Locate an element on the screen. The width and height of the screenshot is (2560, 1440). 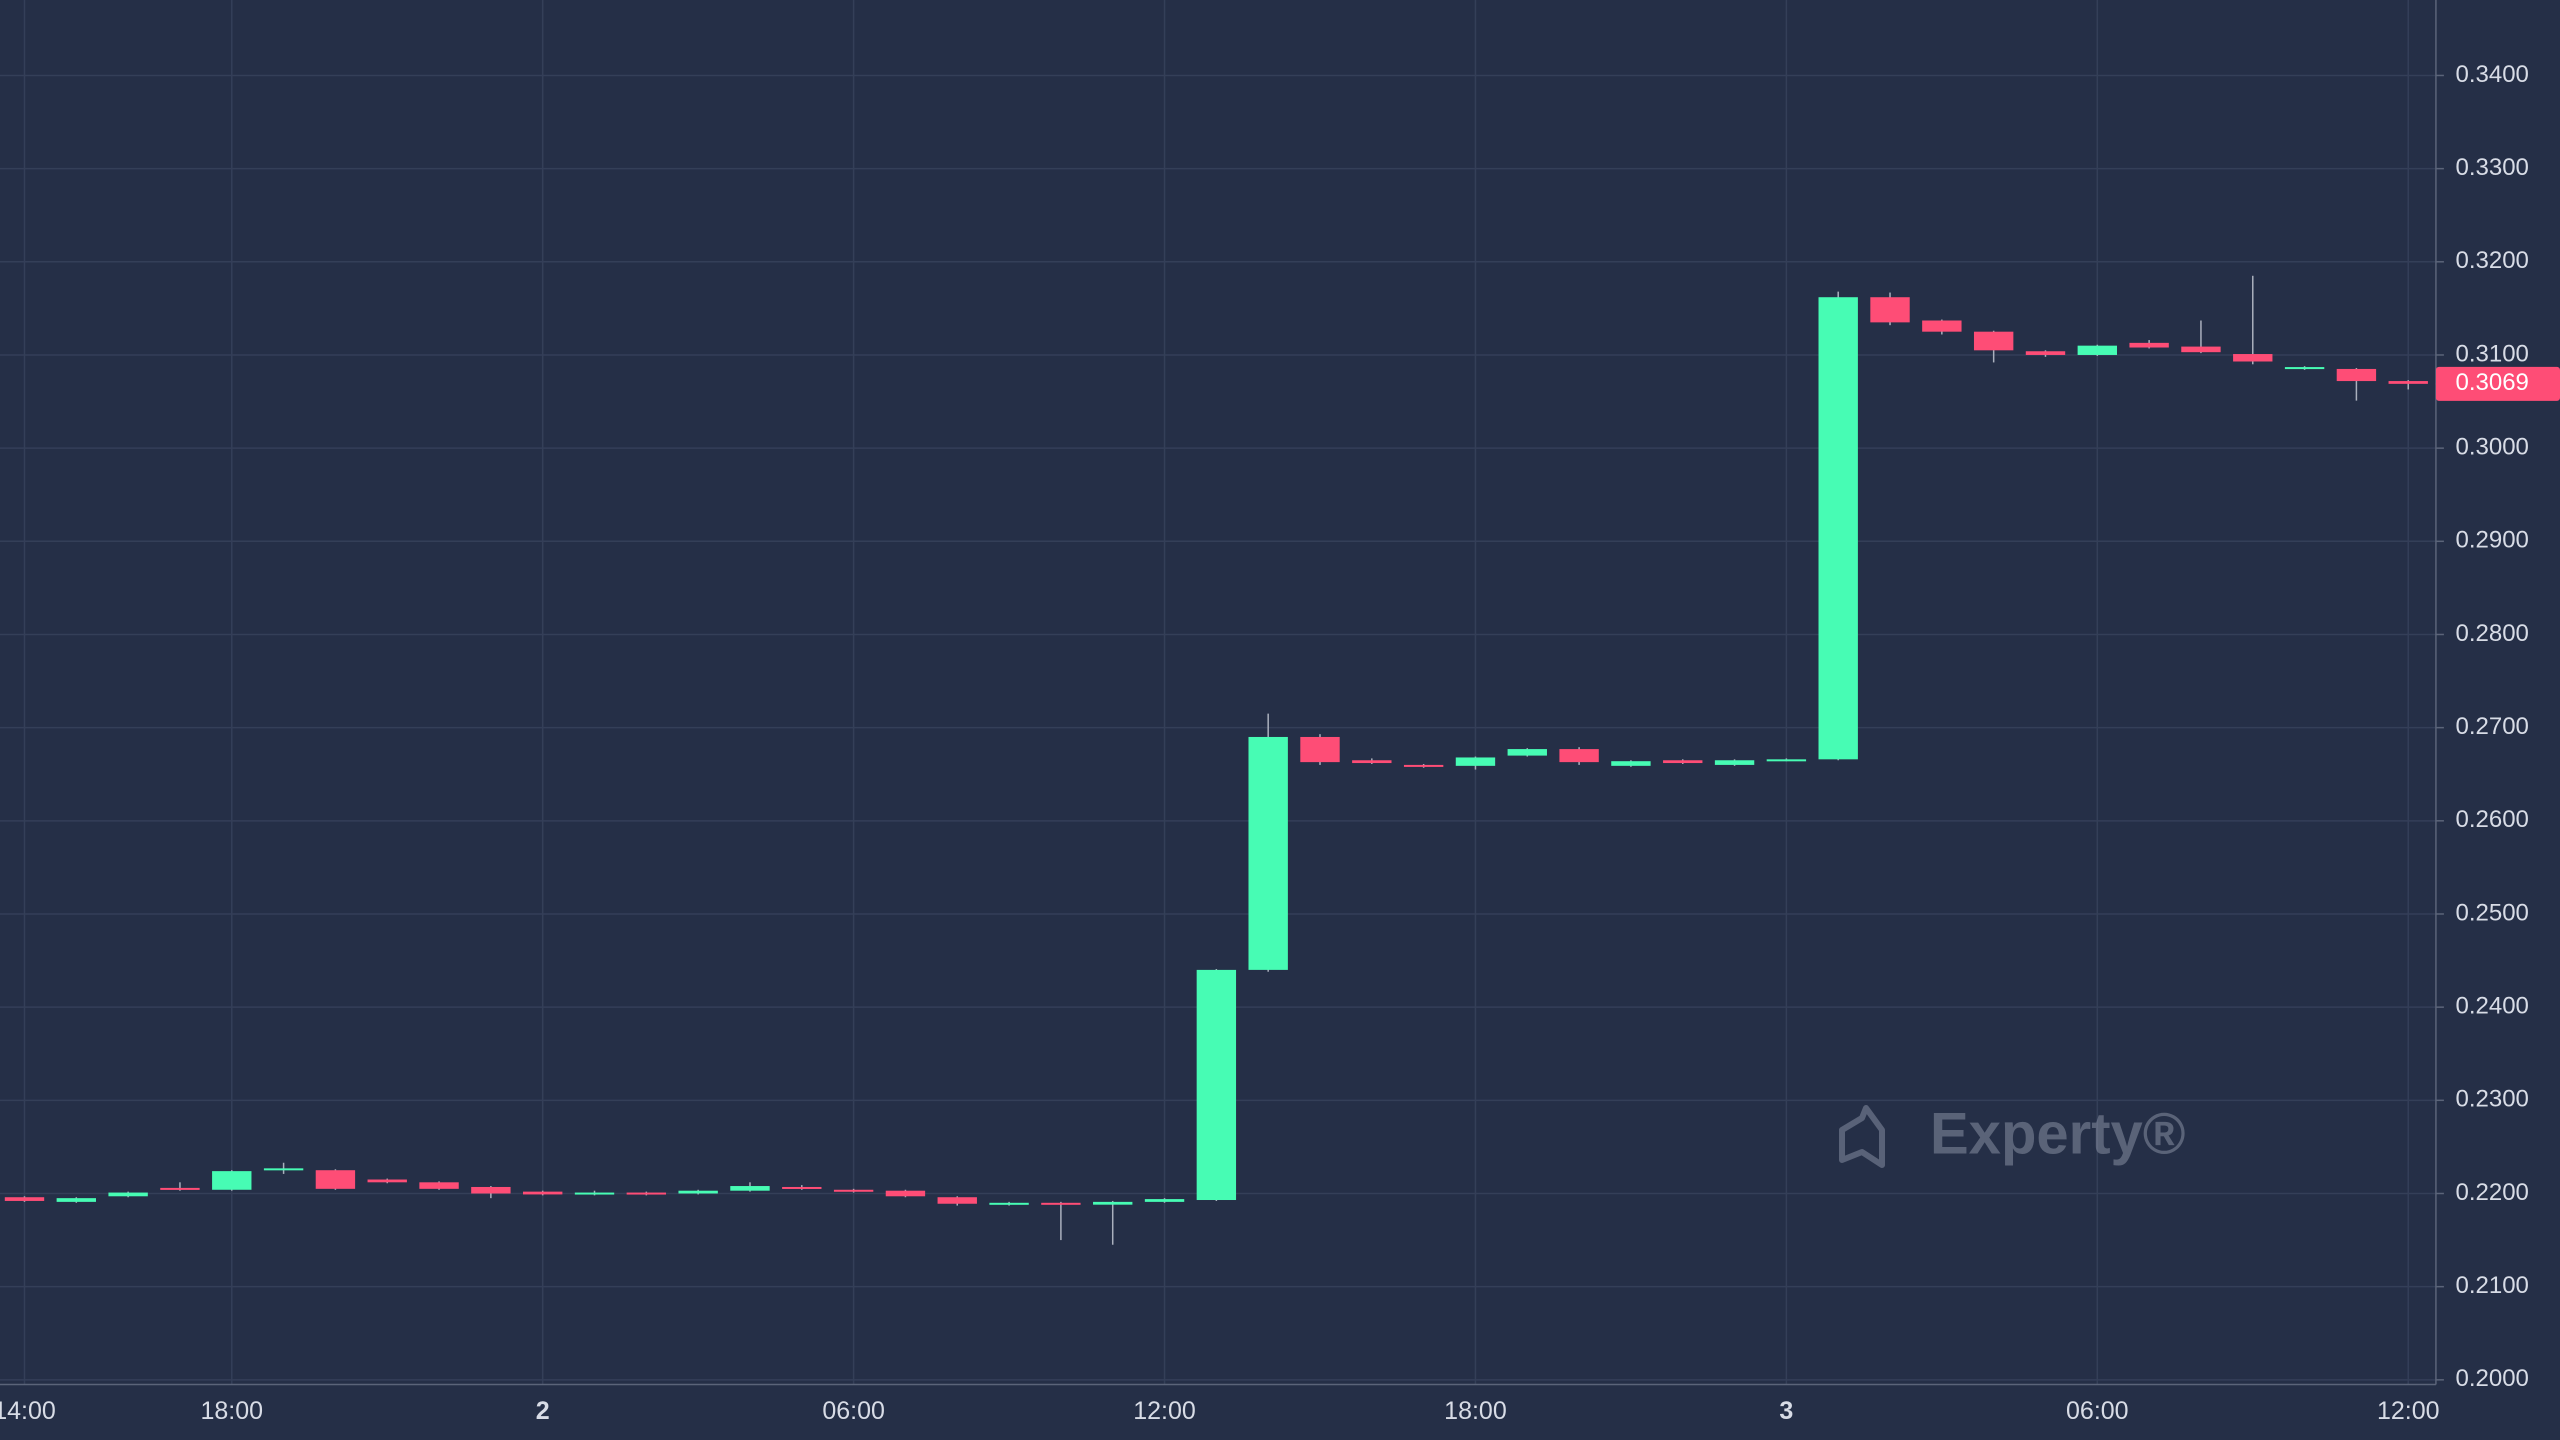
y-tick-label: 0.3100 is located at coordinates (2492, 353).